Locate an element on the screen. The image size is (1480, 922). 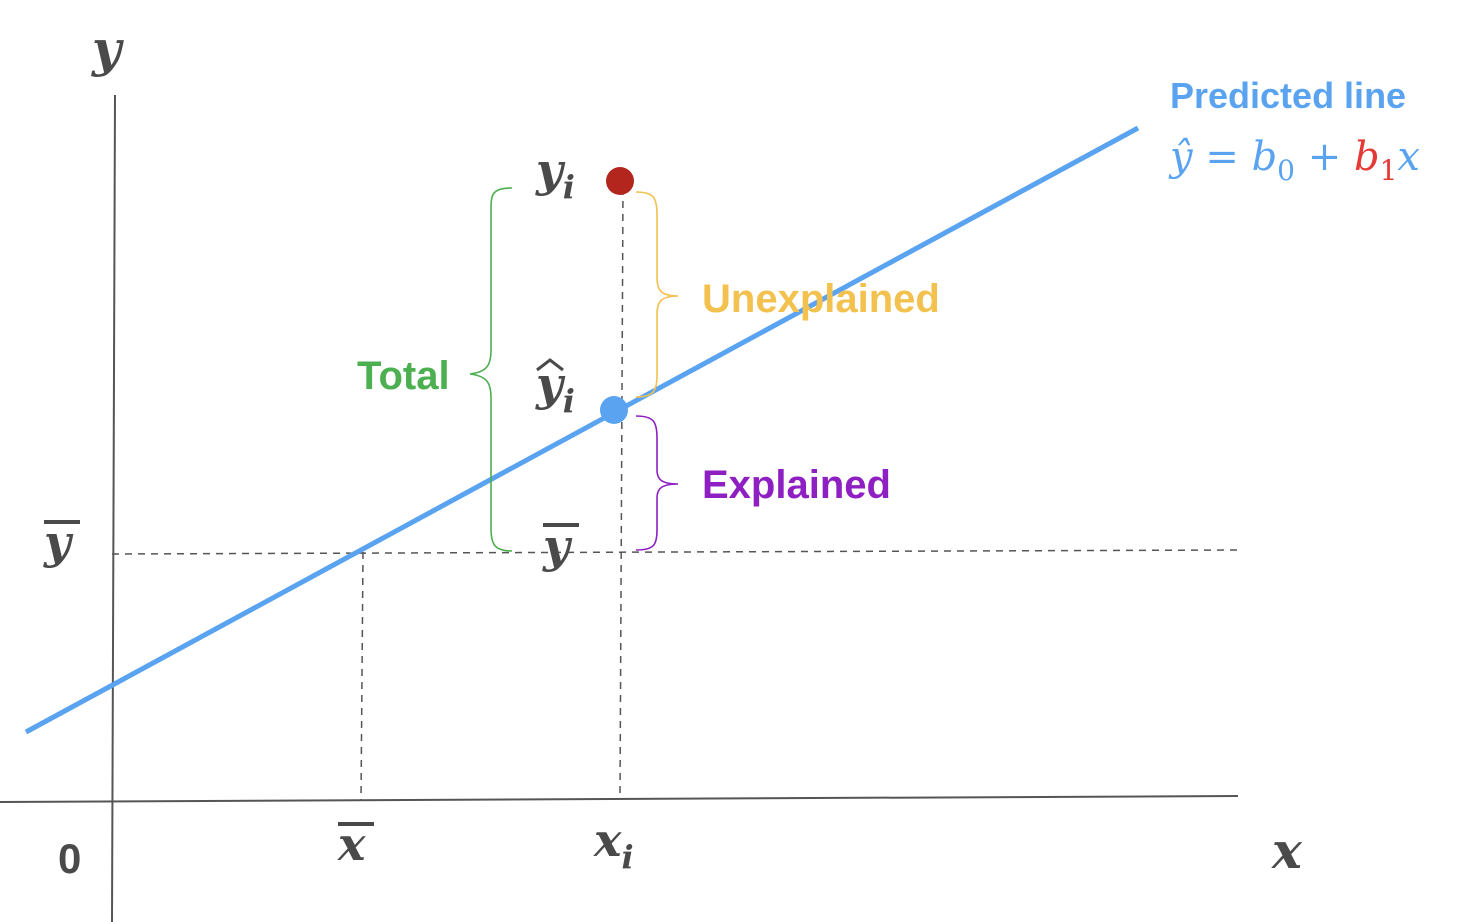
y-axis-label: y is located at coordinates (107, 48).